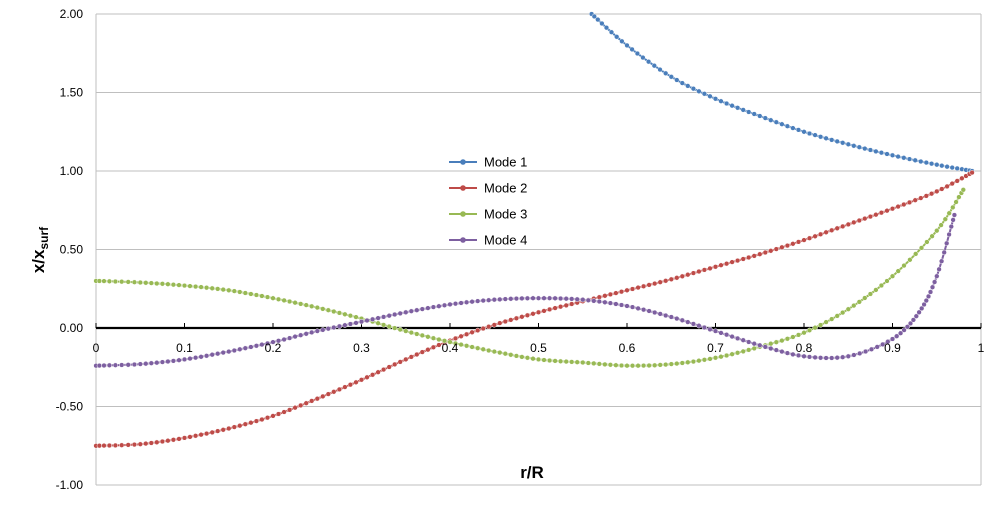 This screenshot has height=508, width=1000. Describe the element at coordinates (488, 214) in the screenshot. I see `legend-item: Mode 3` at that location.